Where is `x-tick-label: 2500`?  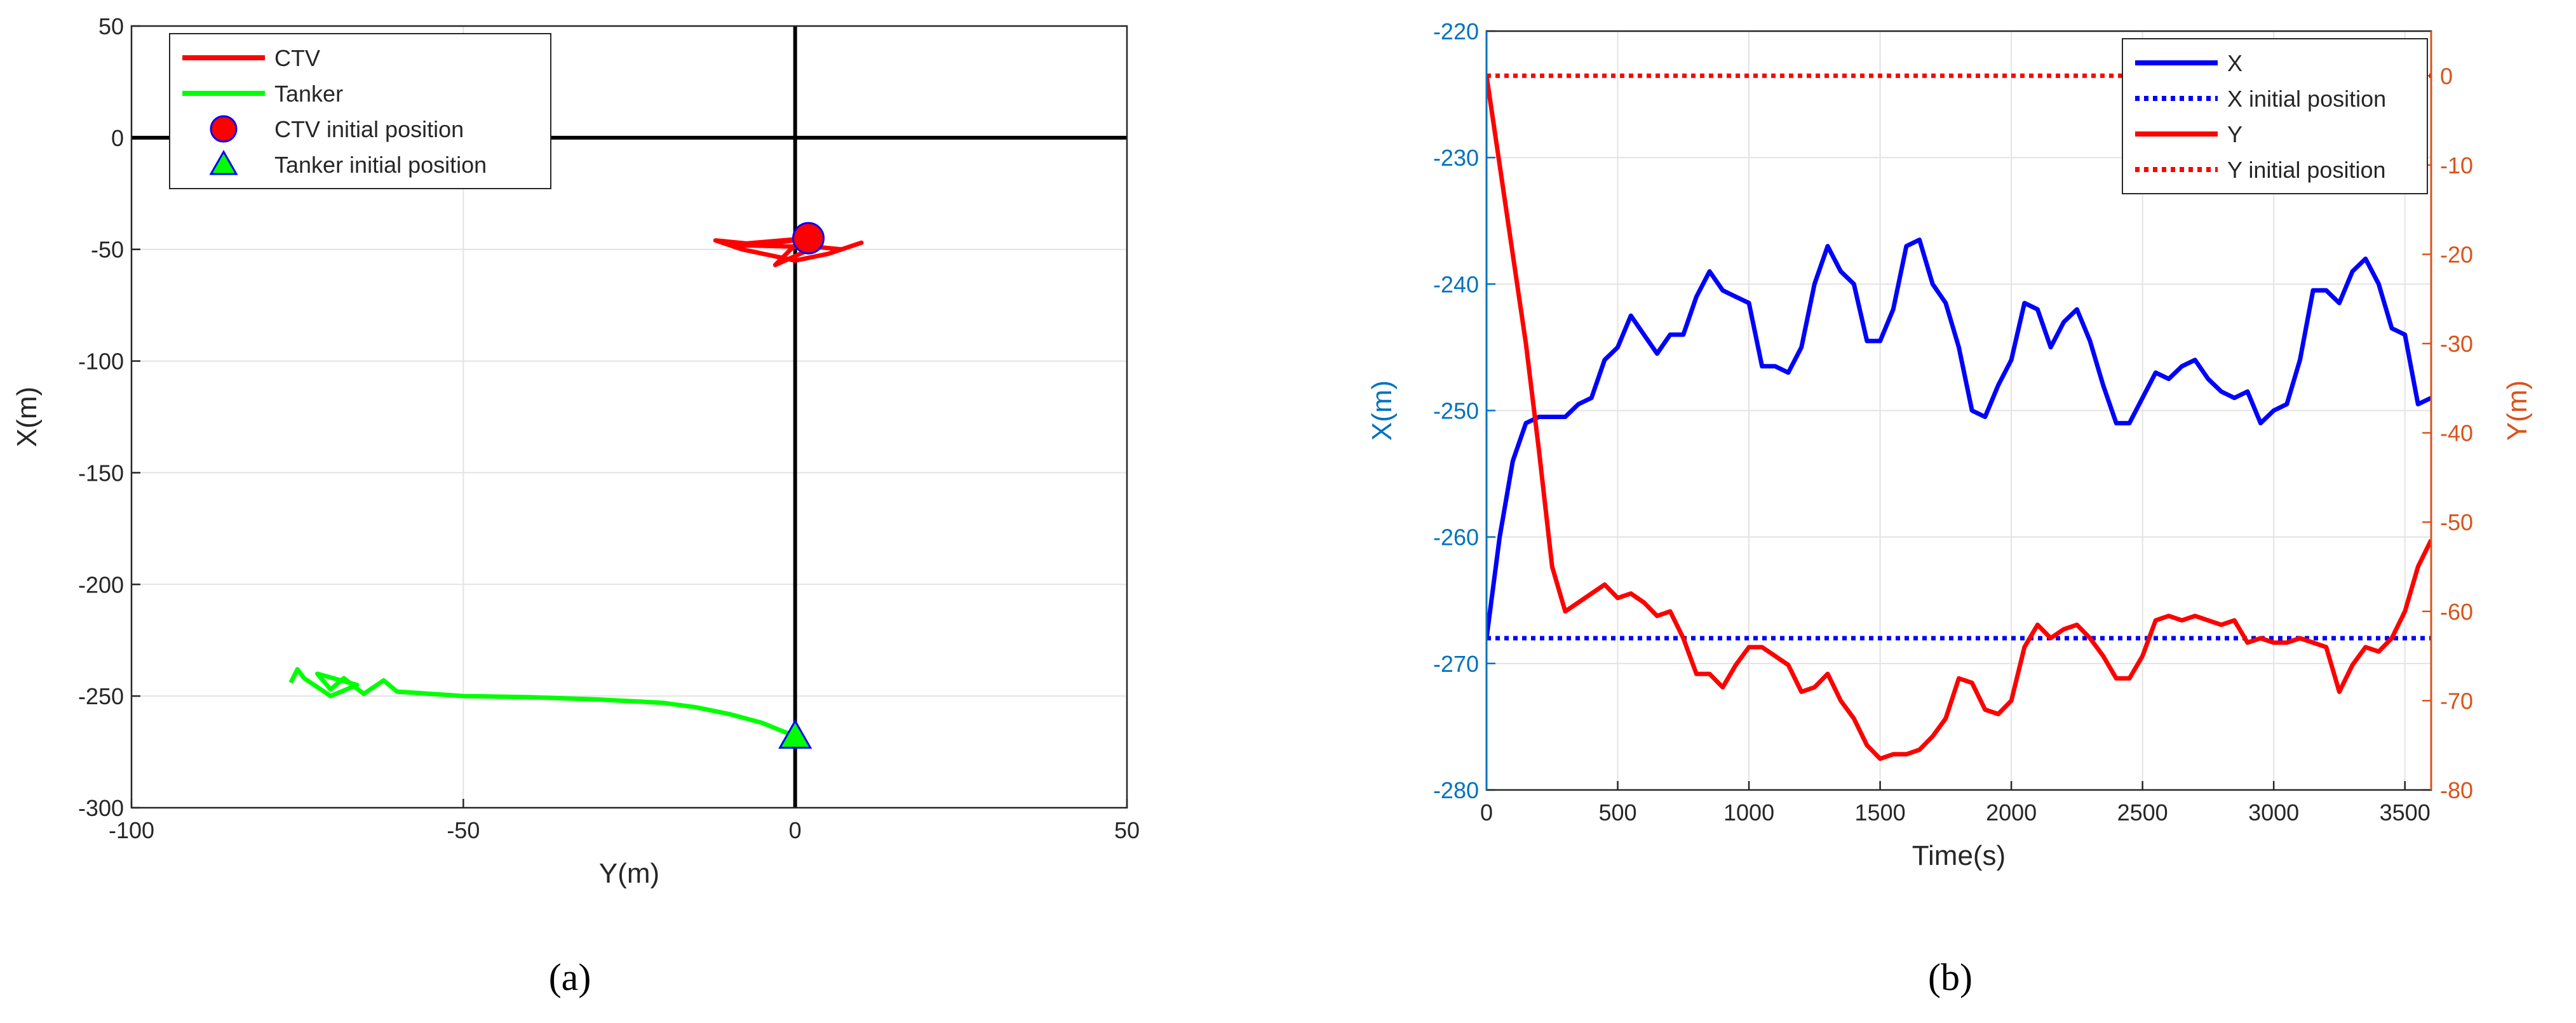
x-tick-label: 2500 is located at coordinates (2142, 813).